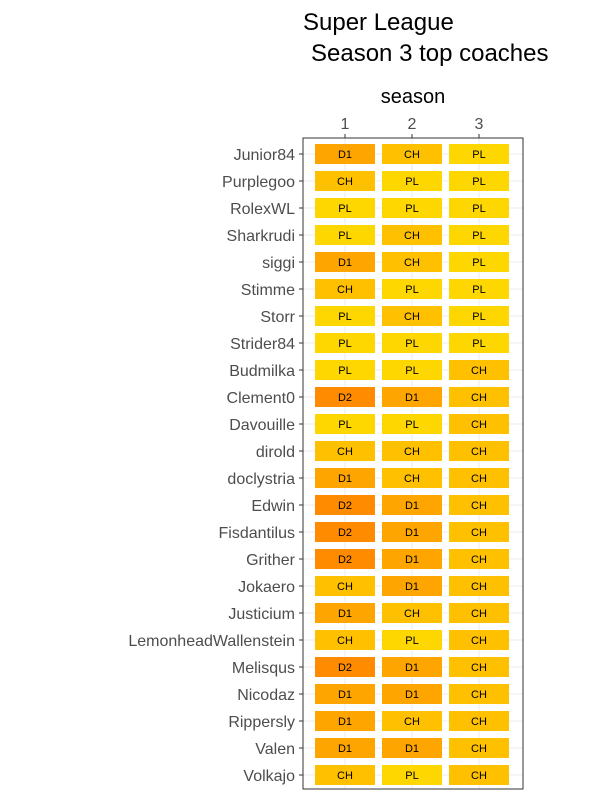 This screenshot has width=600, height=800. What do you see at coordinates (261, 479) in the screenshot?
I see `y-tick-label: doclystria` at bounding box center [261, 479].